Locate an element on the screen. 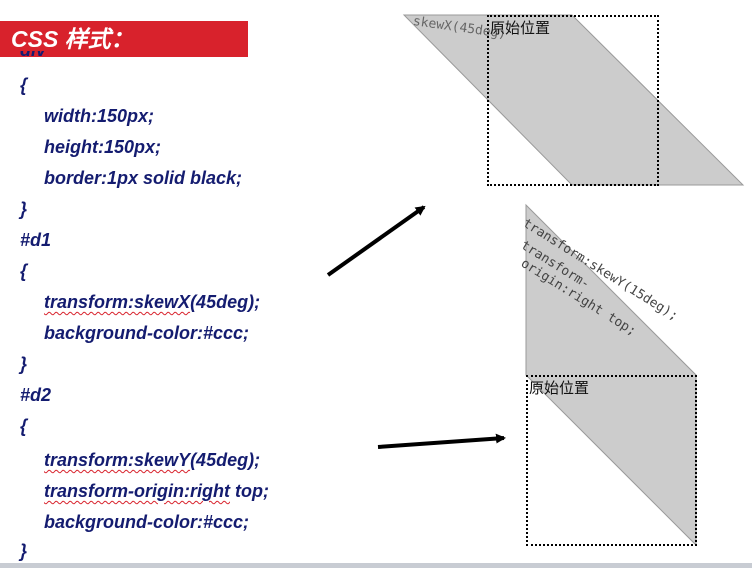 The image size is (752, 568). title-banner: CSS 样式： is located at coordinates (124, 39).